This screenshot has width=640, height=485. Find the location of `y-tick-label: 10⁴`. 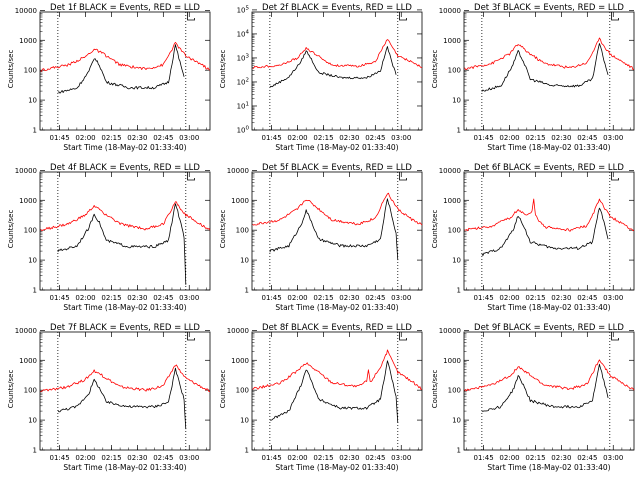

y-tick-label: 10⁴ is located at coordinates (243, 33).